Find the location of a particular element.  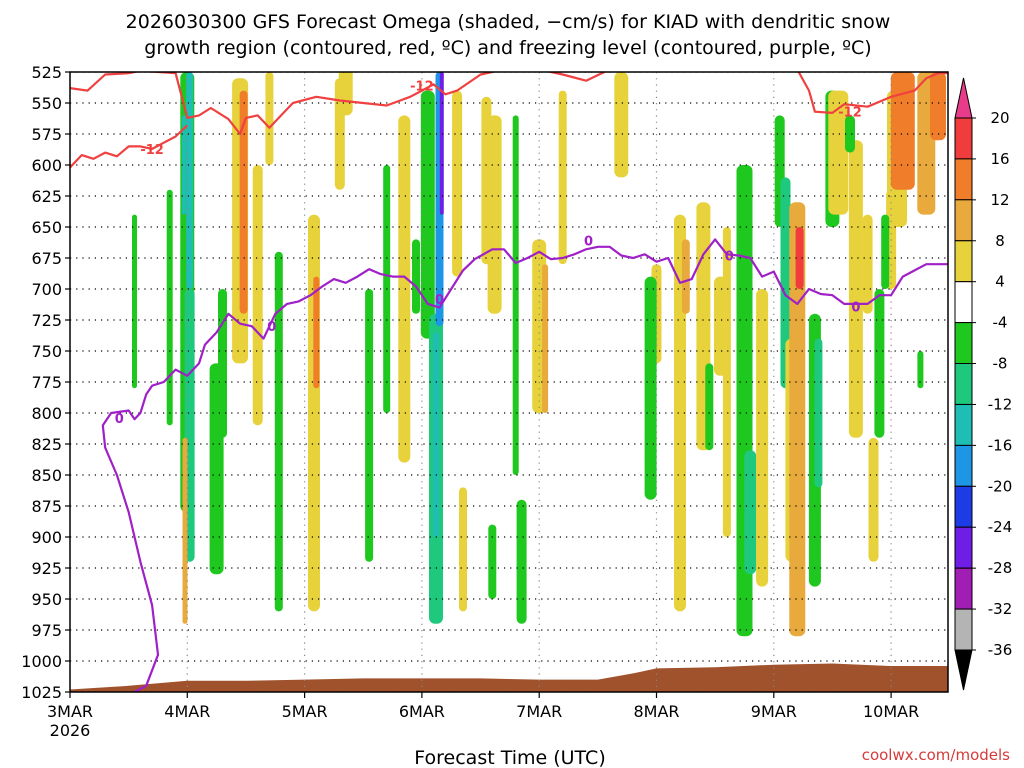

colorbar-label: -32 is located at coordinates (1000, 609).